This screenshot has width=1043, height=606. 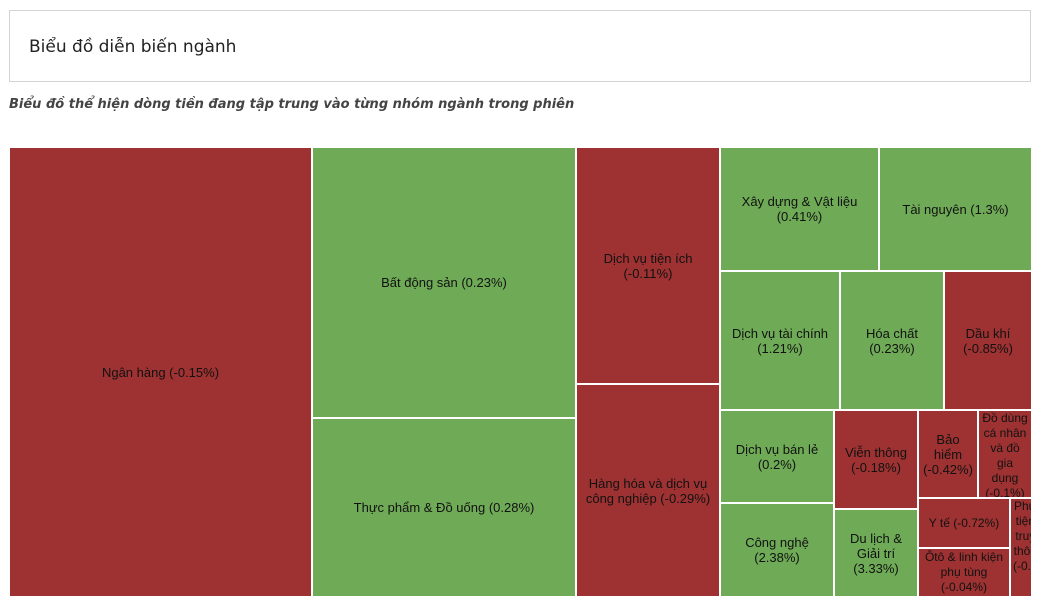 I want to click on treemap-tile-label: Bảo hiểm (-0.42%), so click(x=948, y=454).